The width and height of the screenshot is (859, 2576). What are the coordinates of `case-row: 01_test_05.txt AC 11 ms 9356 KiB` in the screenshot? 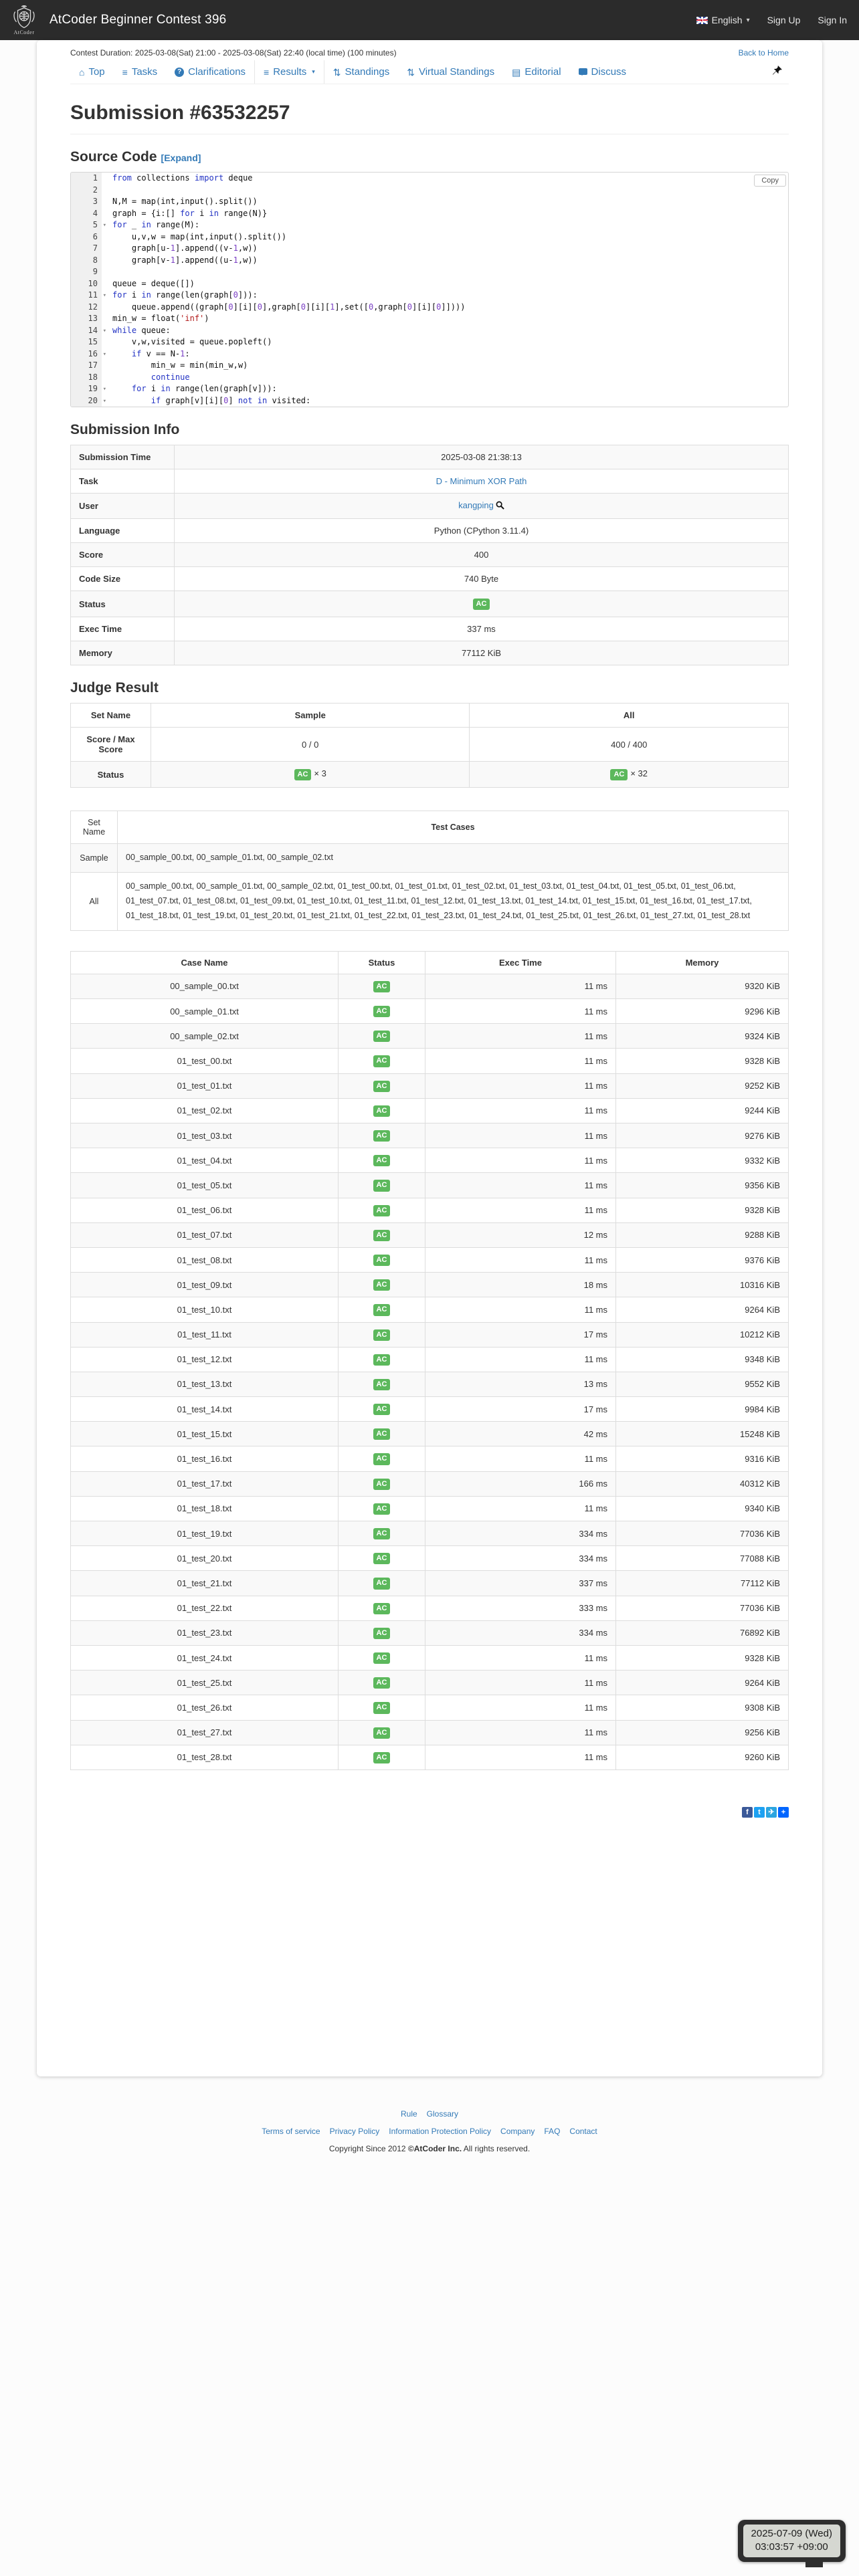 It's located at (429, 1185).